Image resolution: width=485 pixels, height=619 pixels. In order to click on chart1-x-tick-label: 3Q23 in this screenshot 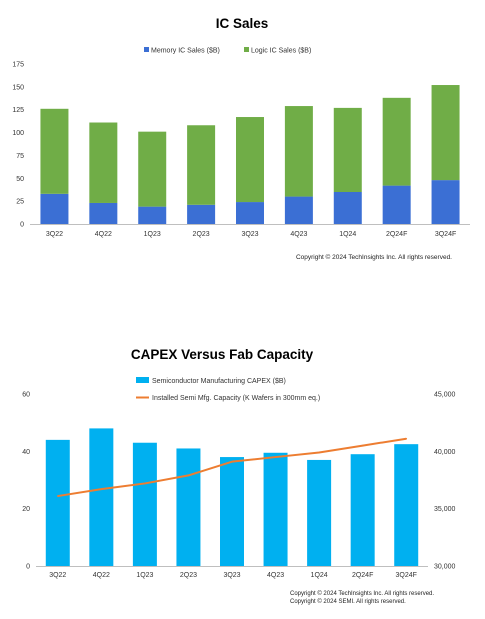, I will do `click(249, 234)`.